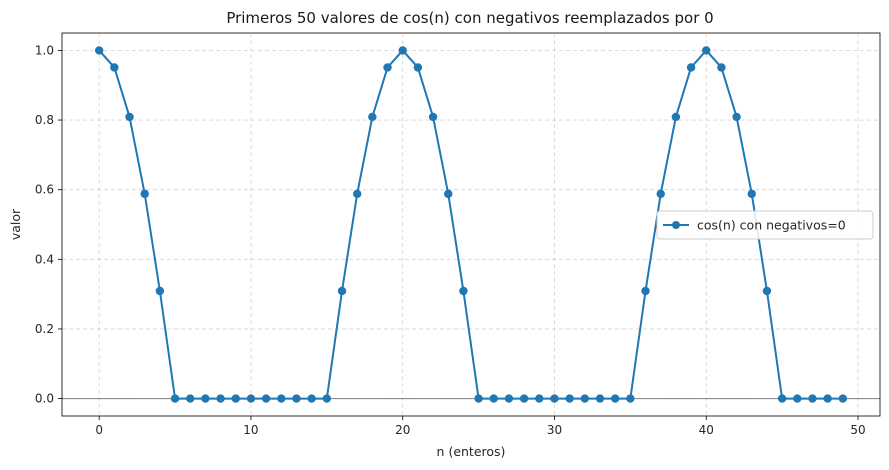 The image size is (889, 470). What do you see at coordinates (99, 430) in the screenshot?
I see `x-tick-label: 0` at bounding box center [99, 430].